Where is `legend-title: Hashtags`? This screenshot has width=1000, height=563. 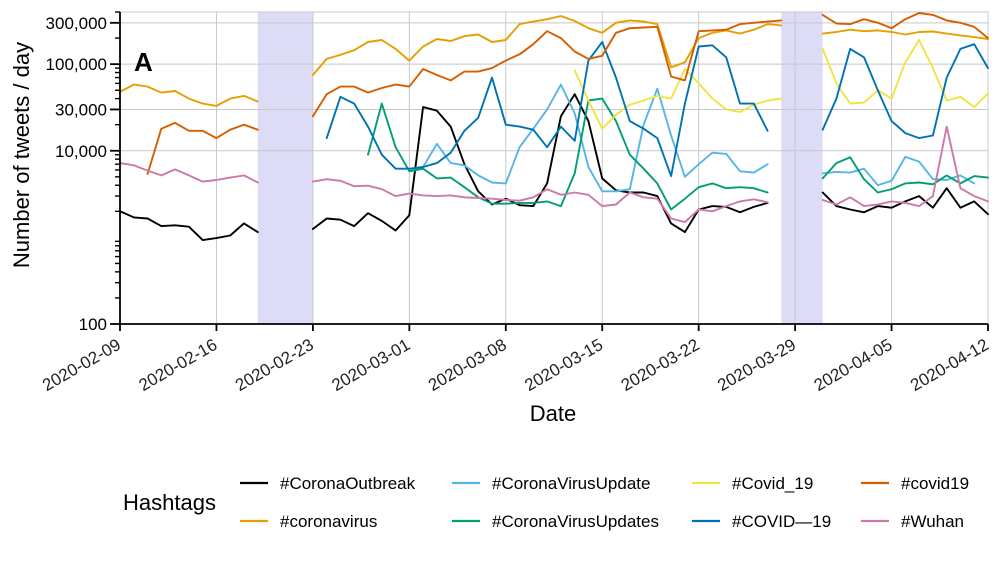 legend-title: Hashtags is located at coordinates (169, 502).